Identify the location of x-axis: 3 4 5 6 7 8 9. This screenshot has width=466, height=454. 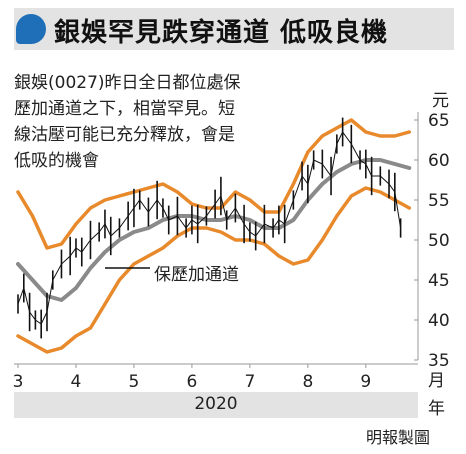
(215, 377).